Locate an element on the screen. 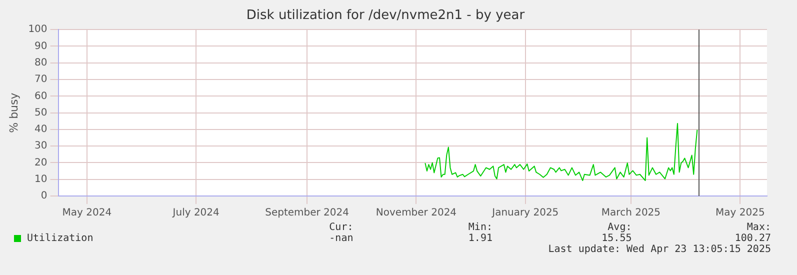 The width and height of the screenshot is (797, 275). y-tick-label: 30 is located at coordinates (41, 146).